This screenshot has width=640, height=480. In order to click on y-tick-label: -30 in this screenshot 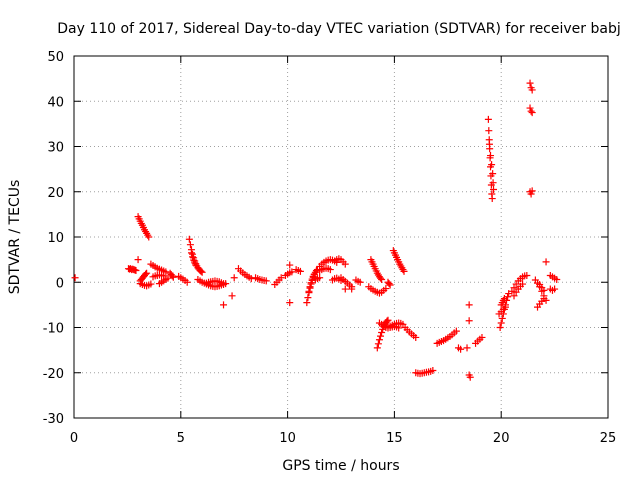, I will do `click(53, 419)`.